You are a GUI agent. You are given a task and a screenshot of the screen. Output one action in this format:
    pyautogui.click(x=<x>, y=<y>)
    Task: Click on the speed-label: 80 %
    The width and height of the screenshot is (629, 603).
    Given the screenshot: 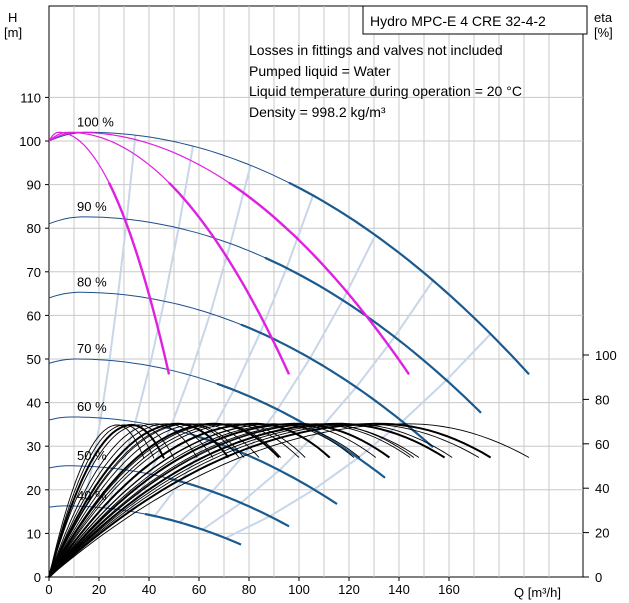 What is the action you would take?
    pyautogui.click(x=92, y=281)
    